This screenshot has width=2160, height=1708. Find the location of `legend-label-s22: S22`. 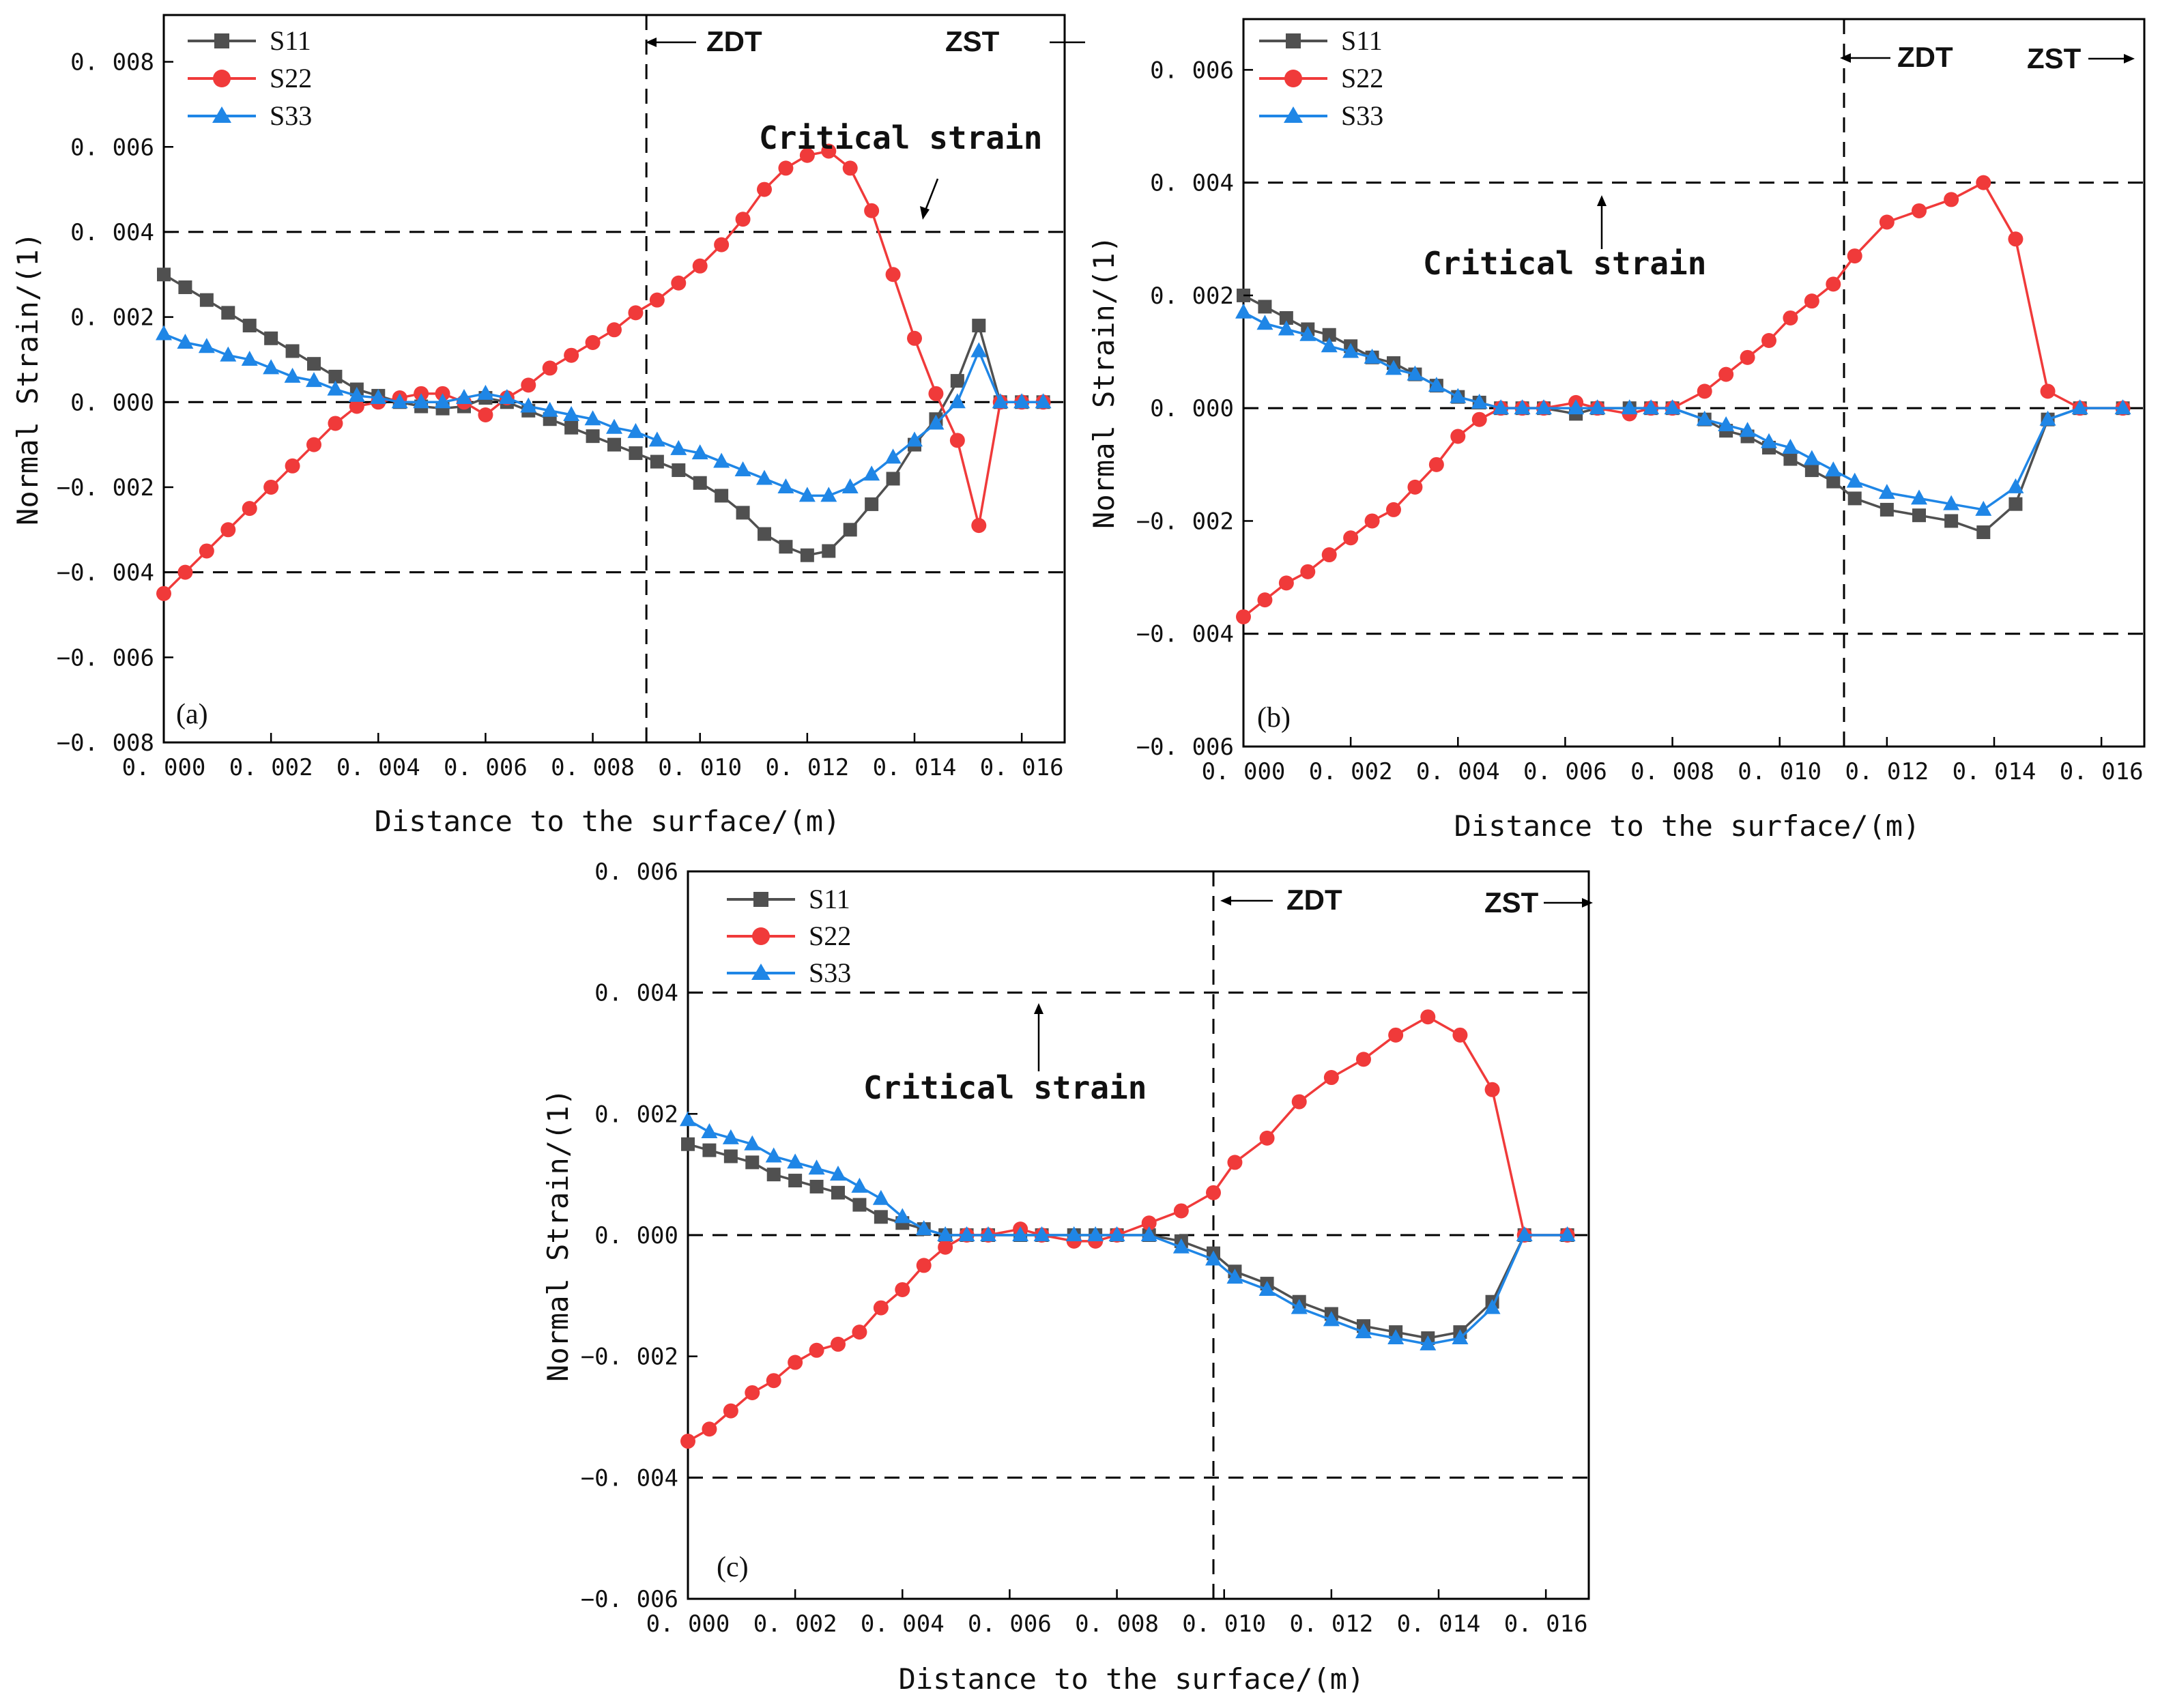

legend-label-s22: S22 is located at coordinates (1362, 78).